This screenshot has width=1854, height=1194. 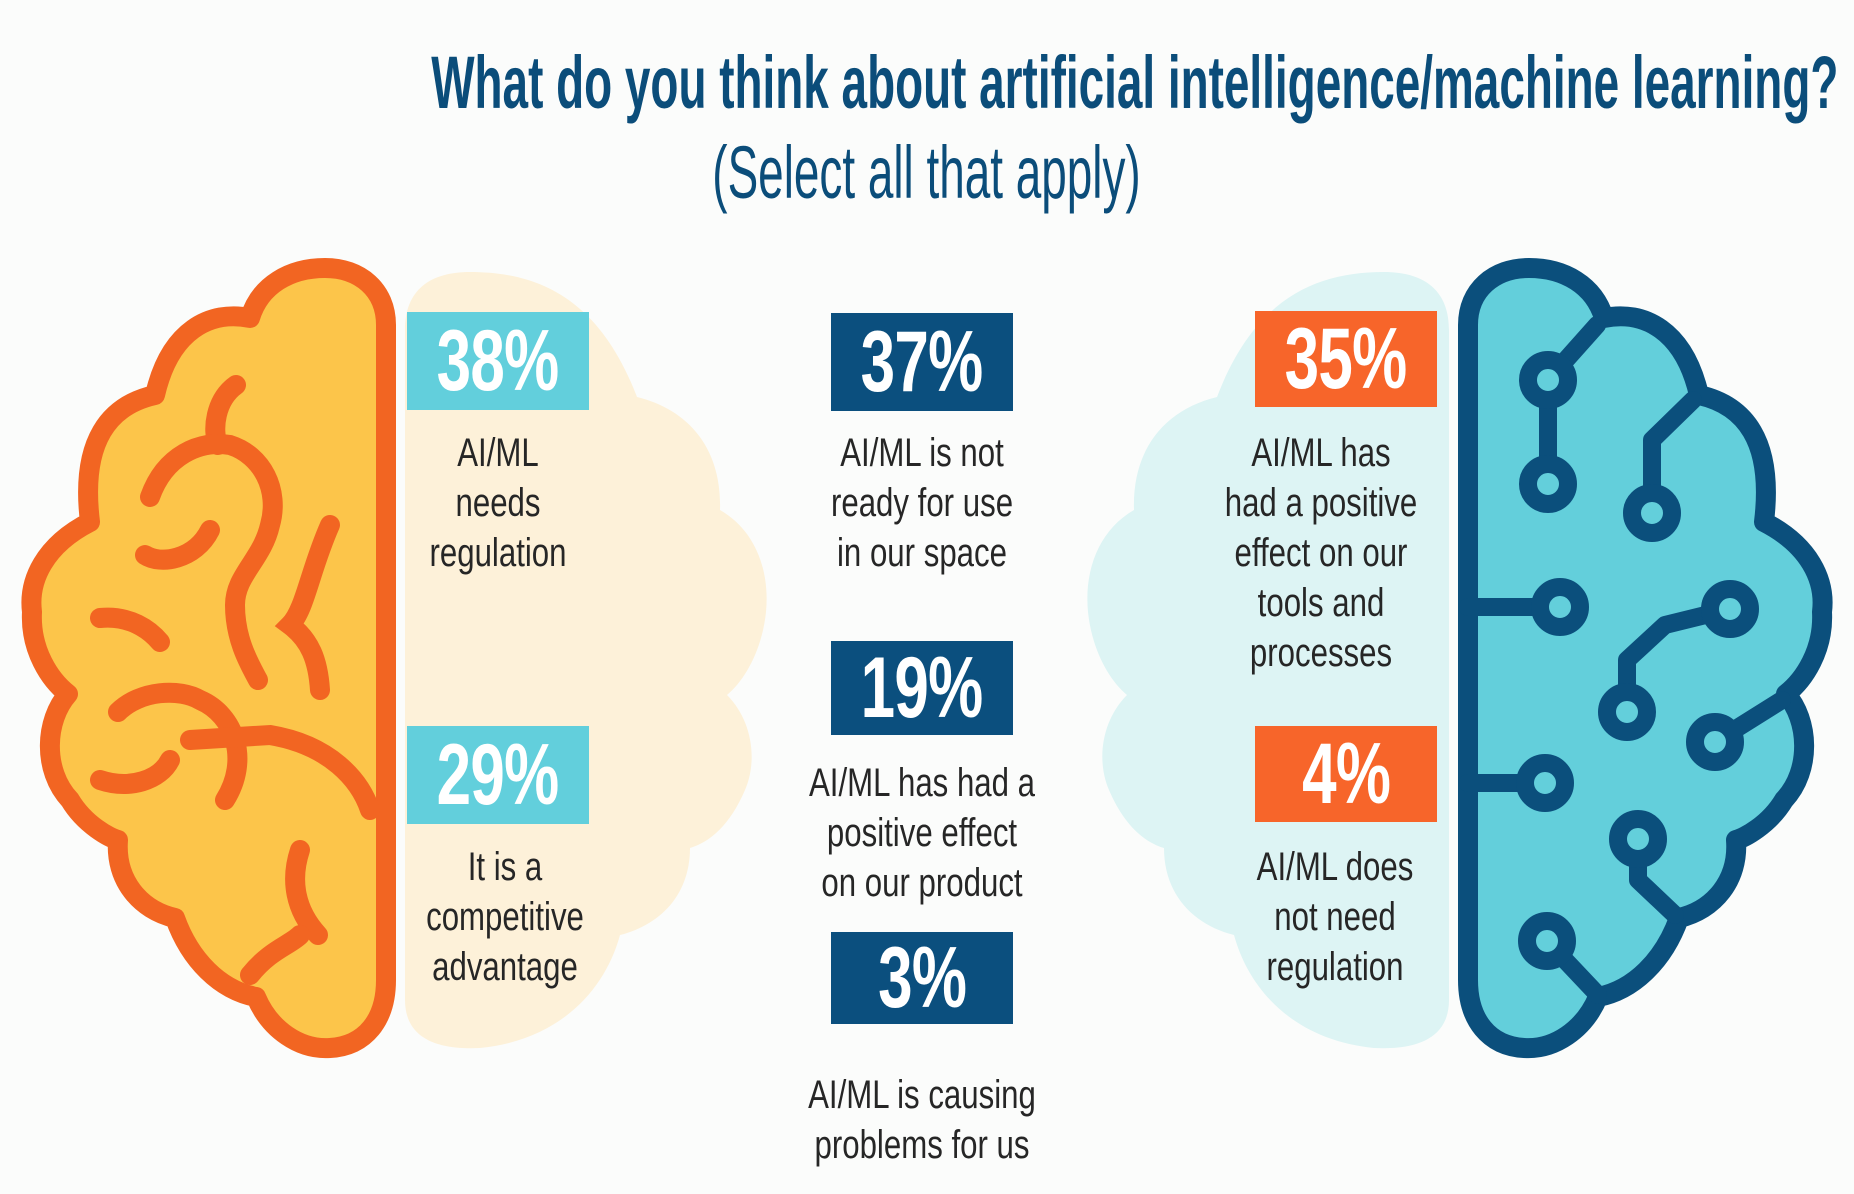 What do you see at coordinates (1346, 774) in the screenshot?
I see `stat-badge-no-regulation: 4%` at bounding box center [1346, 774].